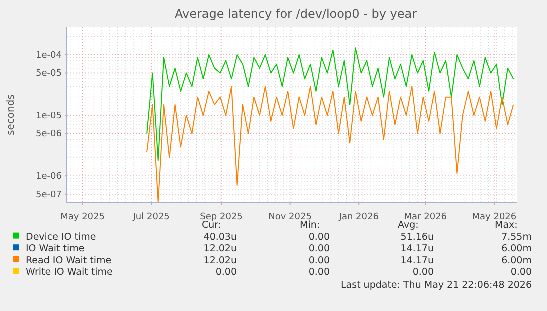 The height and width of the screenshot is (311, 547). Describe the element at coordinates (408, 225) in the screenshot. I see `text: Avg:` at that location.